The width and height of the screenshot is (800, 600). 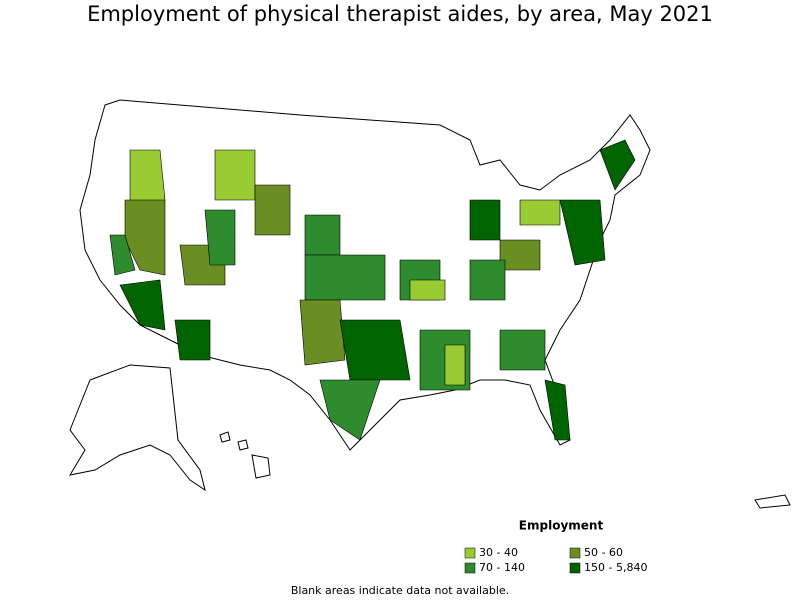 What do you see at coordinates (772, 501) in the screenshot?
I see `puerto-rico-outline` at bounding box center [772, 501].